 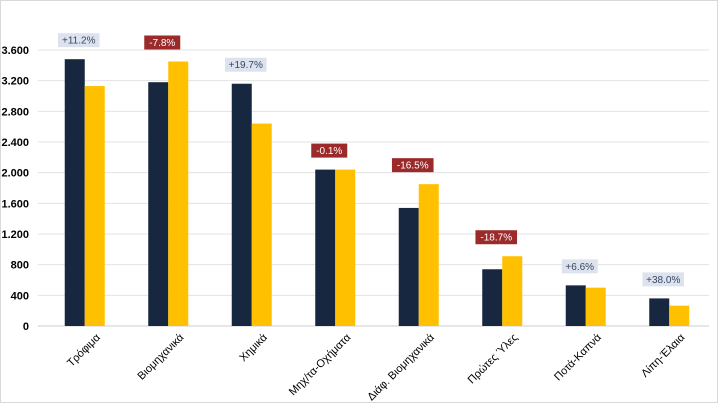 I want to click on category-label: Χημικά, so click(x=253, y=347).